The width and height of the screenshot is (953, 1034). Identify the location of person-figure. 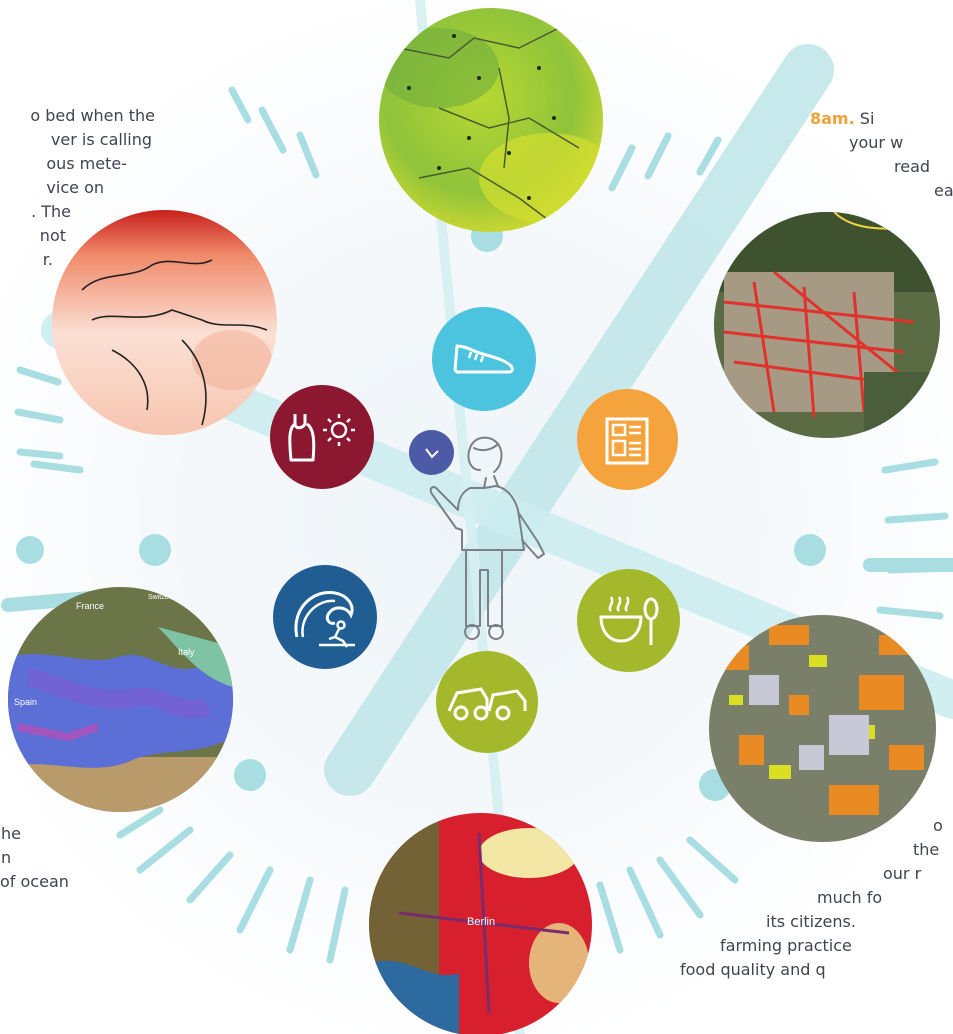
(487, 538).